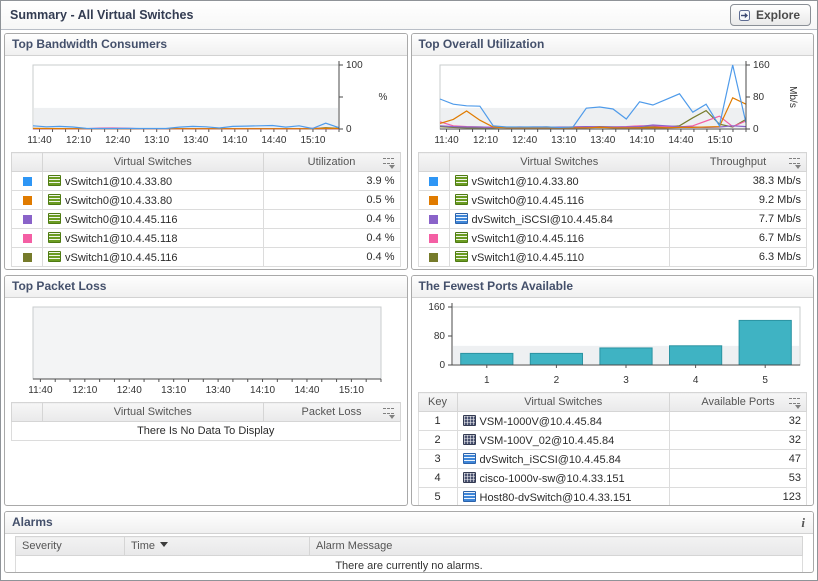  What do you see at coordinates (331, 162) in the screenshot?
I see `column-header-utilization: Utilization` at bounding box center [331, 162].